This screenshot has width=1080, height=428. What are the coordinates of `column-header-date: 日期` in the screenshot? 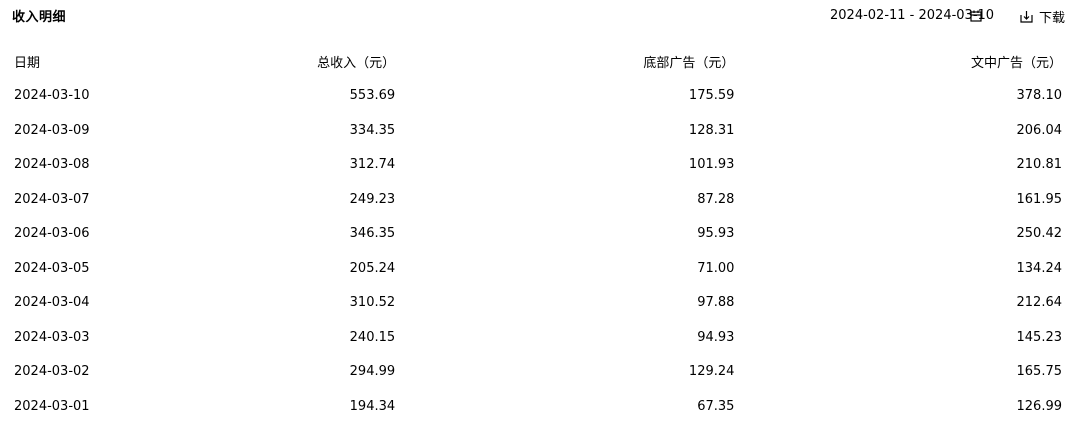 It's located at (27, 63).